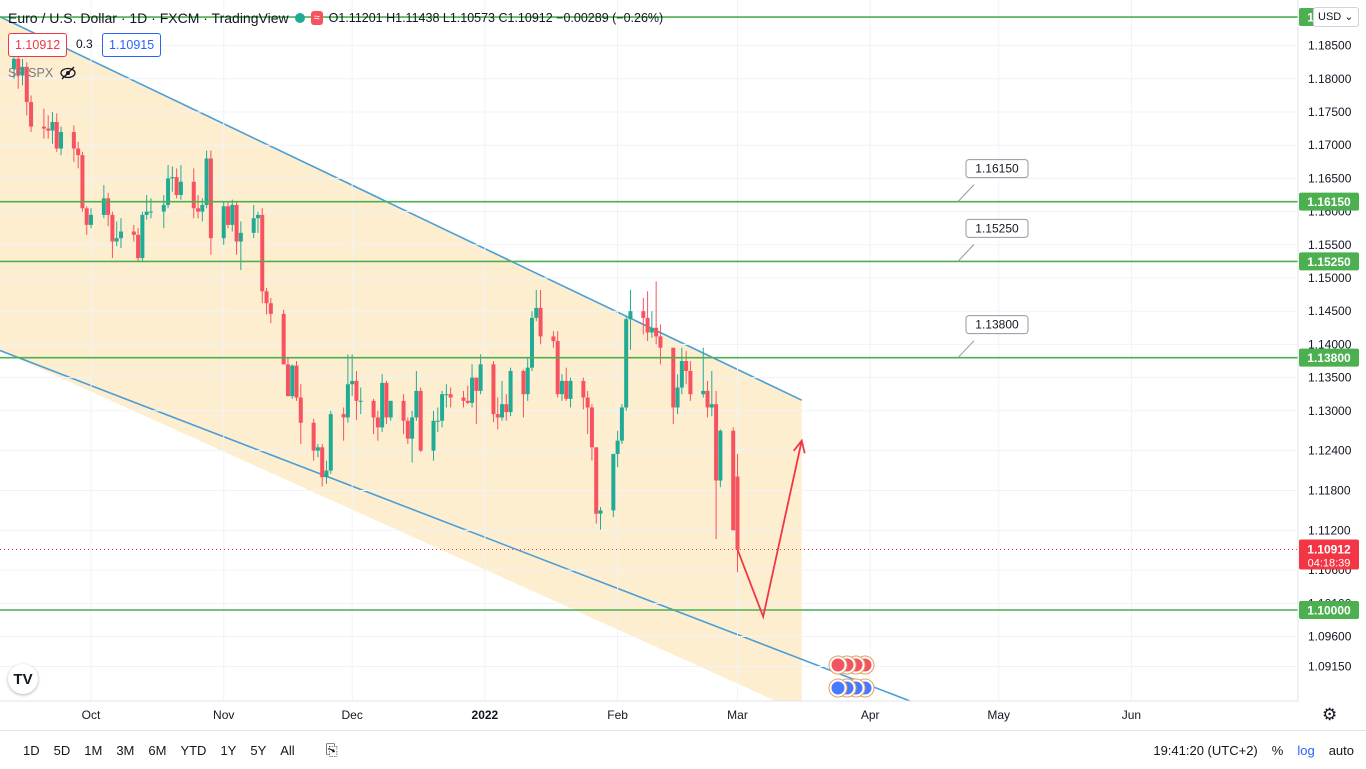 This screenshot has height=769, width=1366. Describe the element at coordinates (193, 750) in the screenshot. I see `timeframe-ytd: YTD` at that location.